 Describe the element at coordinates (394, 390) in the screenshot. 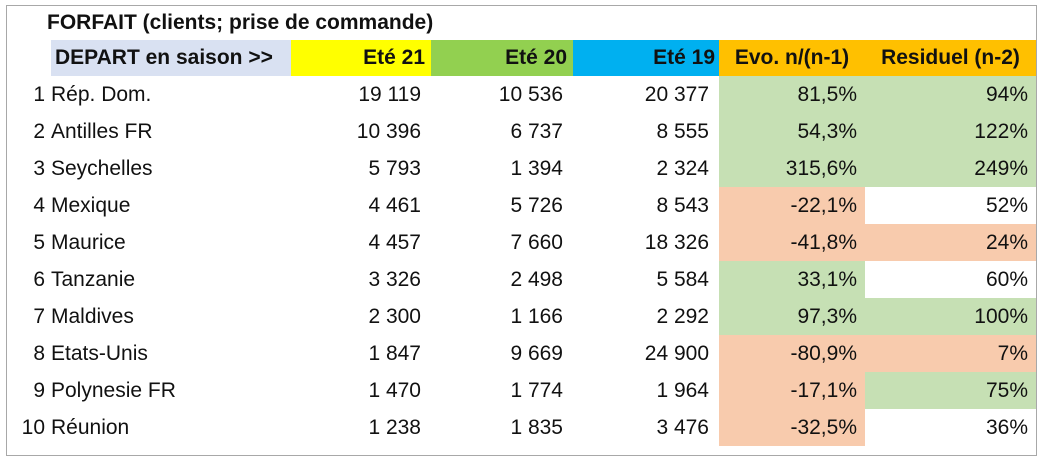

I see `row-ete-21: 1 470` at that location.